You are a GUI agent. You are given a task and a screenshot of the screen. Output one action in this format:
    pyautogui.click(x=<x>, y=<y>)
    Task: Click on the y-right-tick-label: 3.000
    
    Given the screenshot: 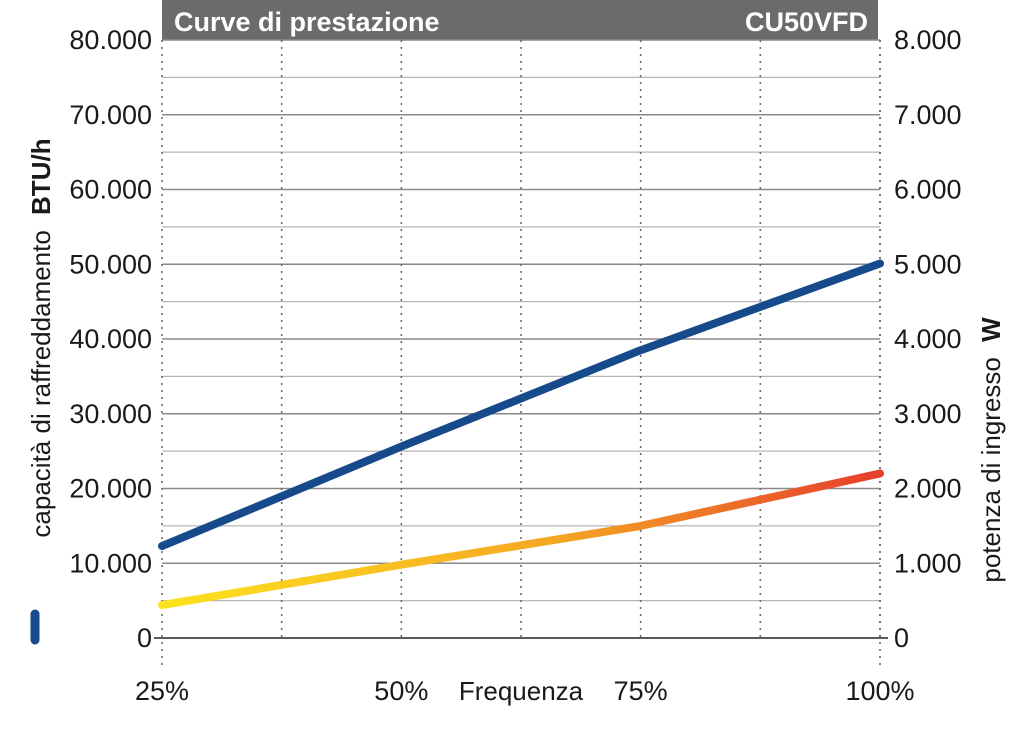 What is the action you would take?
    pyautogui.click(x=928, y=414)
    